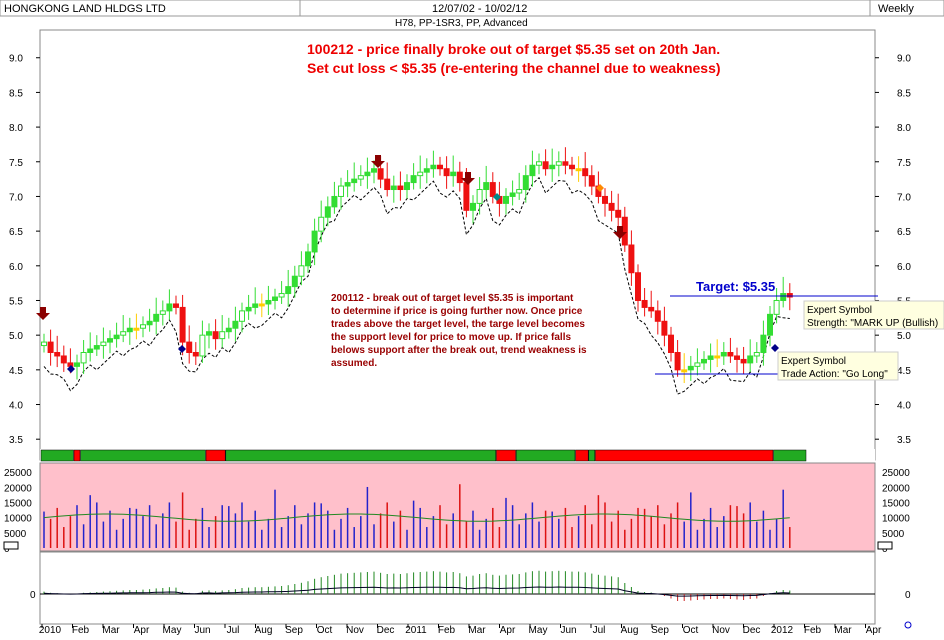  Describe the element at coordinates (85, 9) in the screenshot. I see `symbol-title: HONGKONG LAND HLDGS LTD` at that location.